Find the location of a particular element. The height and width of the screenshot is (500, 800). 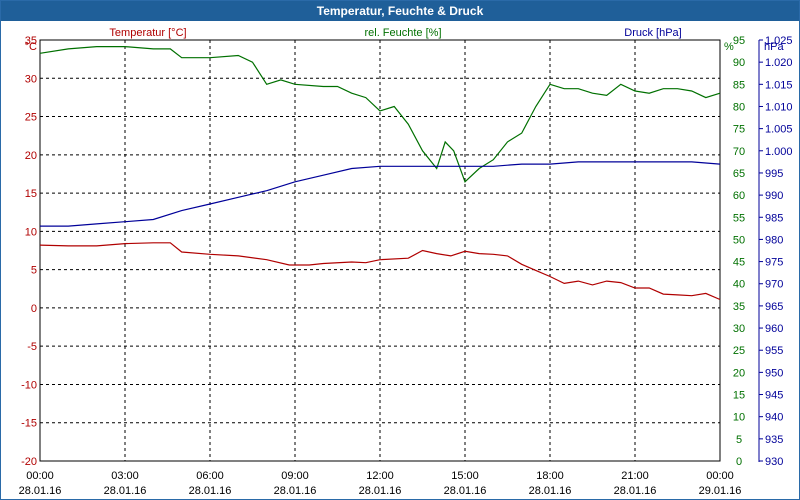

humidity-axis-title: rel. Feuchte [%] is located at coordinates (402, 33).